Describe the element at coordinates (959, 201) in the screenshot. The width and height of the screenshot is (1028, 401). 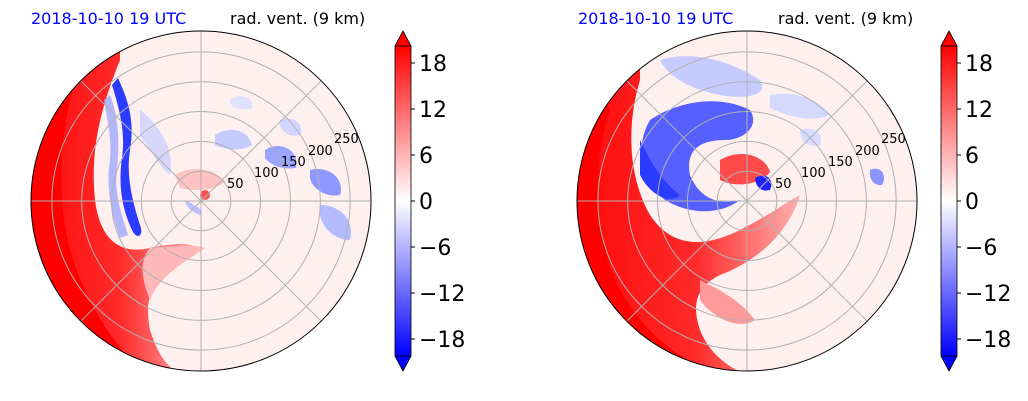
I see `right-colorbar-ticks` at that location.